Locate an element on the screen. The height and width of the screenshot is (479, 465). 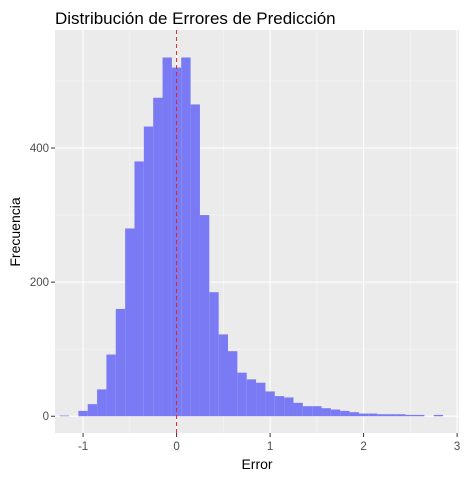
y-axis-ticks: 0 200 400 is located at coordinates (42, 283).